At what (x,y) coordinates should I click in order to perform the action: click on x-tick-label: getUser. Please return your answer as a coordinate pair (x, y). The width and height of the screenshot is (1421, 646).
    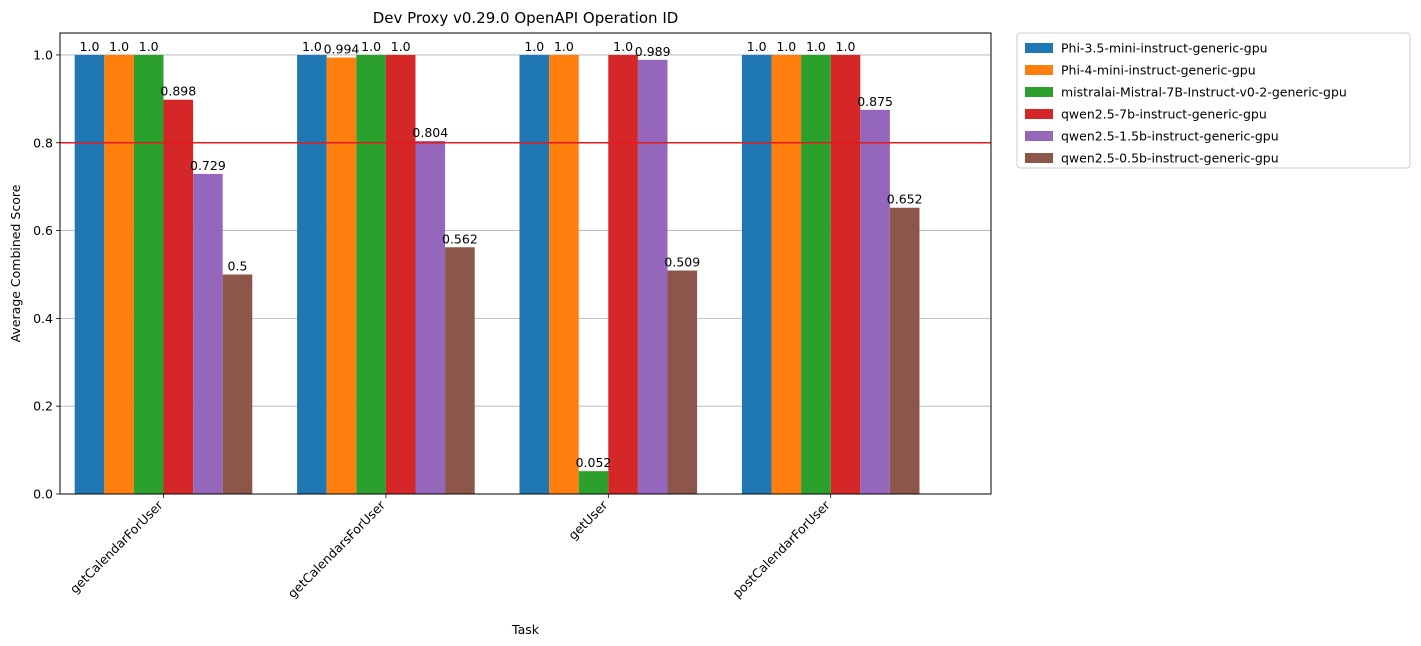
    Looking at the image, I should click on (588, 520).